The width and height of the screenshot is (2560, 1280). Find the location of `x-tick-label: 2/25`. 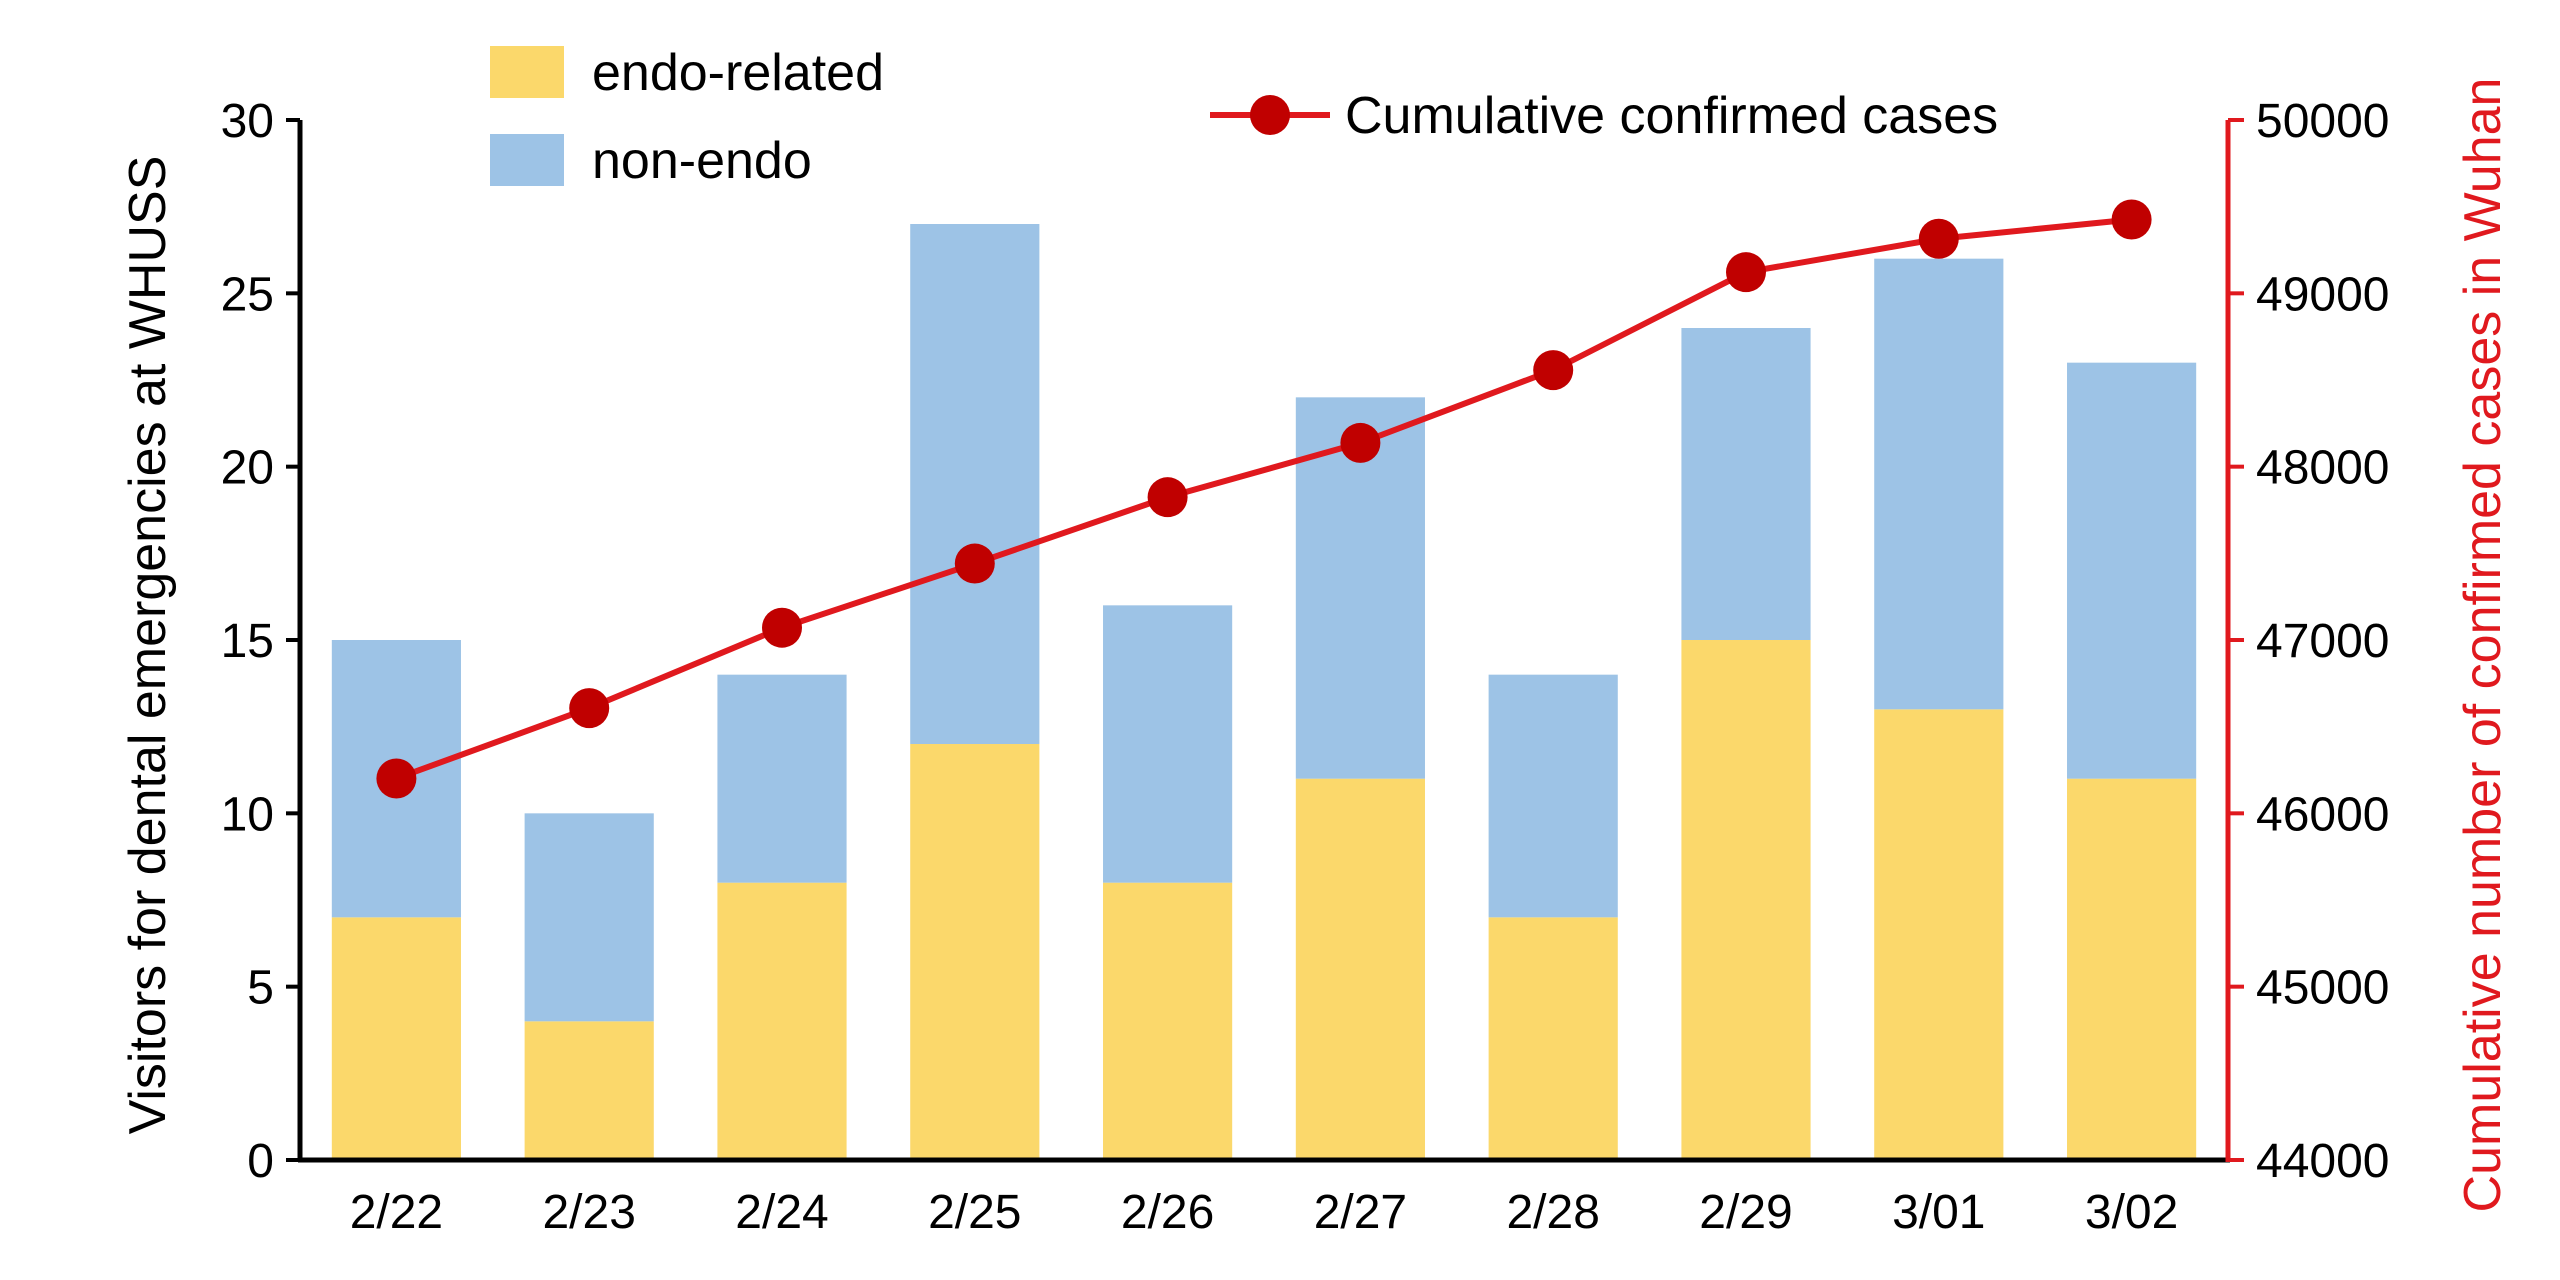

x-tick-label: 2/25 is located at coordinates (974, 1212).